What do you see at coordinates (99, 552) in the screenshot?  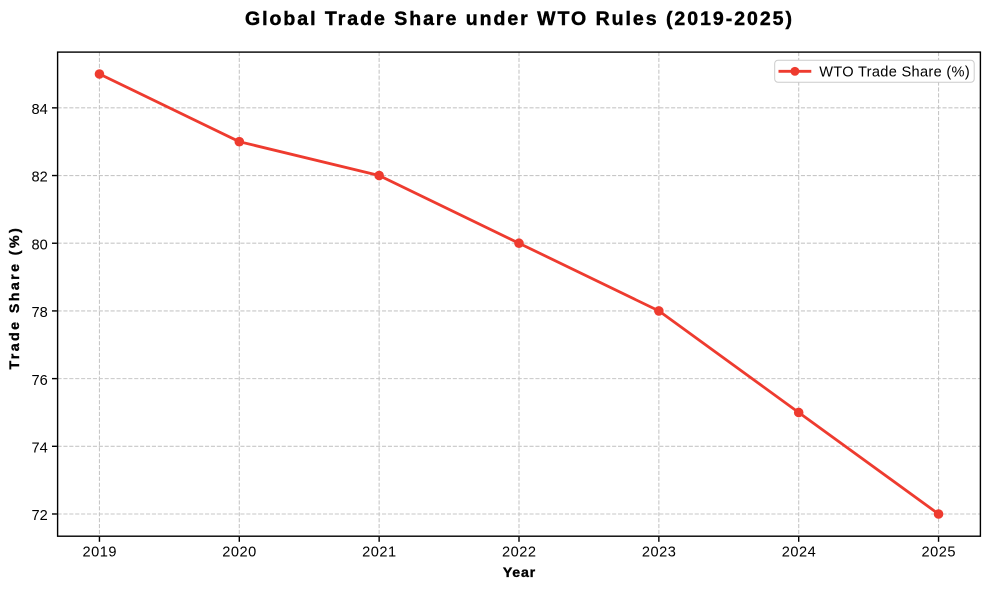 I see `svg-text: 2019` at bounding box center [99, 552].